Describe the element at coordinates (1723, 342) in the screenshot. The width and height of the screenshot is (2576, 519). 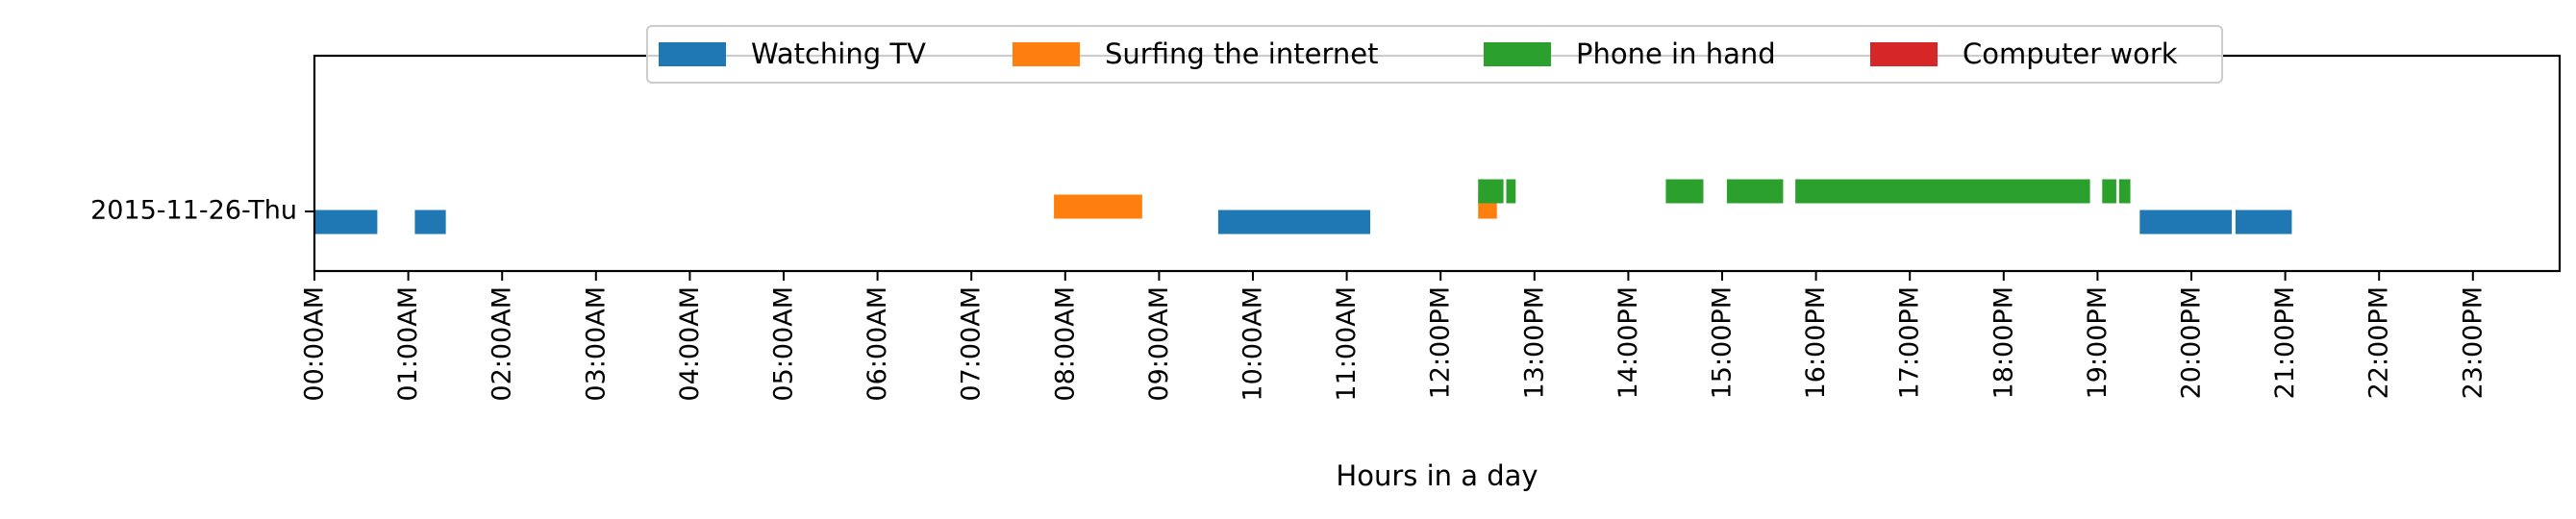
I see `x-tick-label: 15:00PM` at that location.